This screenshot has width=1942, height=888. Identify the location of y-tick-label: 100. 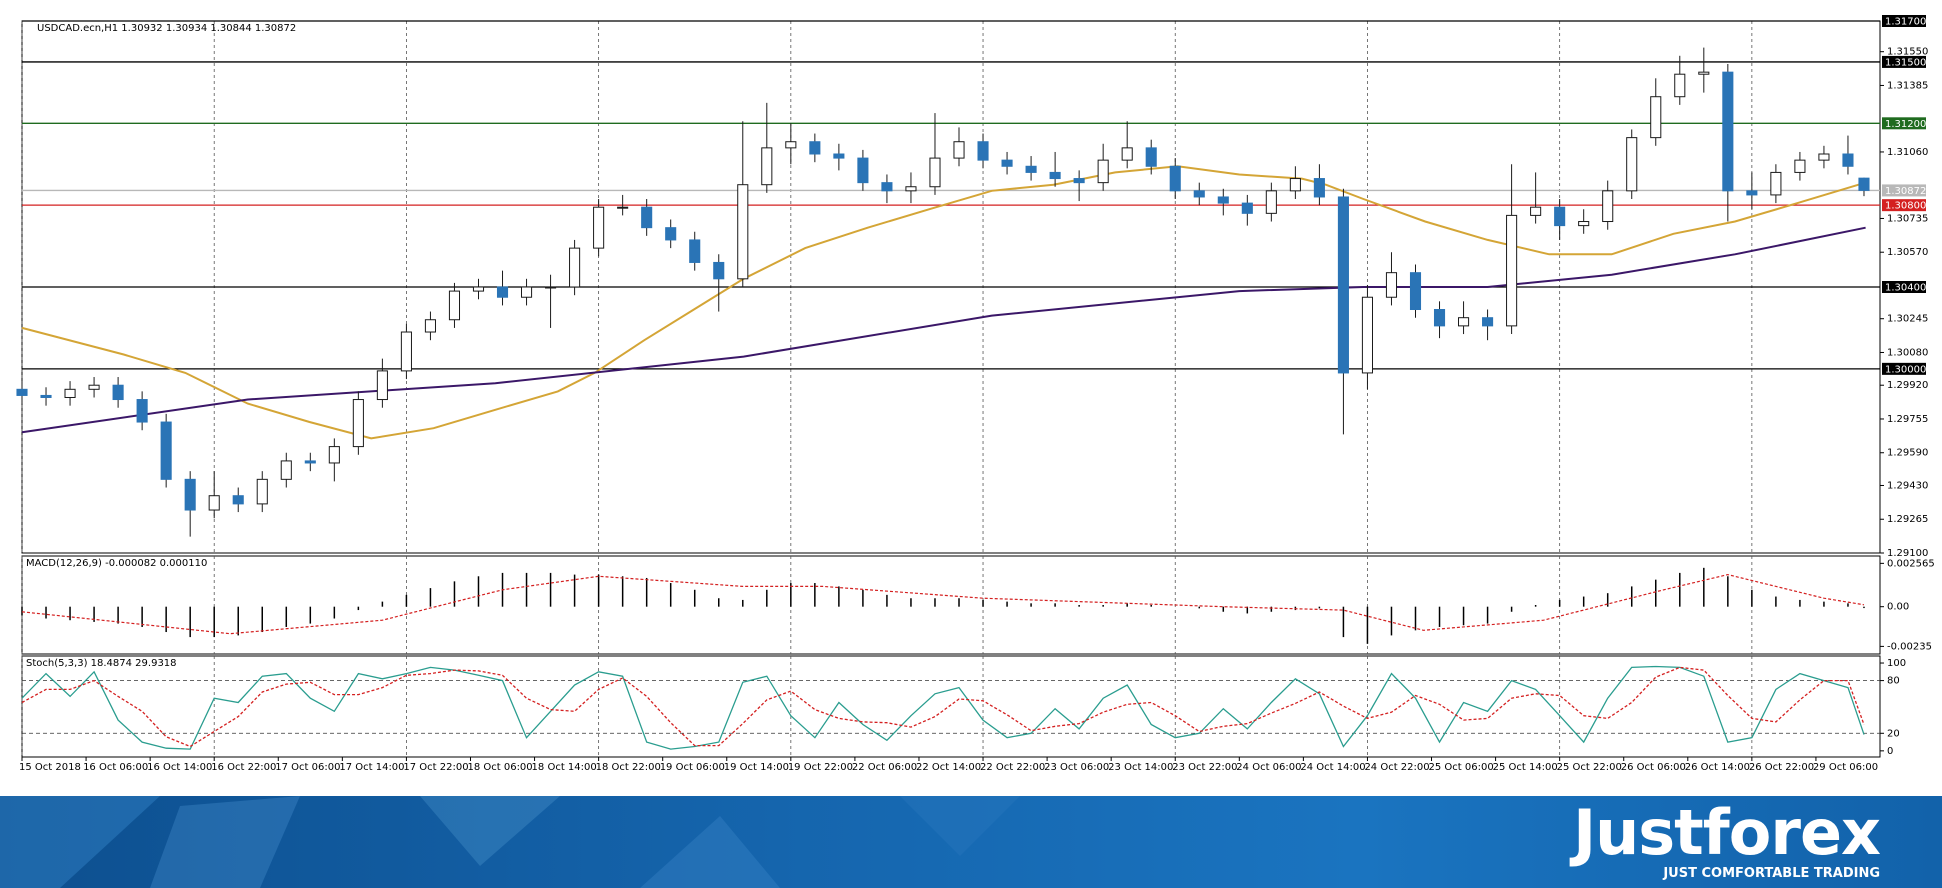
(1896, 663).